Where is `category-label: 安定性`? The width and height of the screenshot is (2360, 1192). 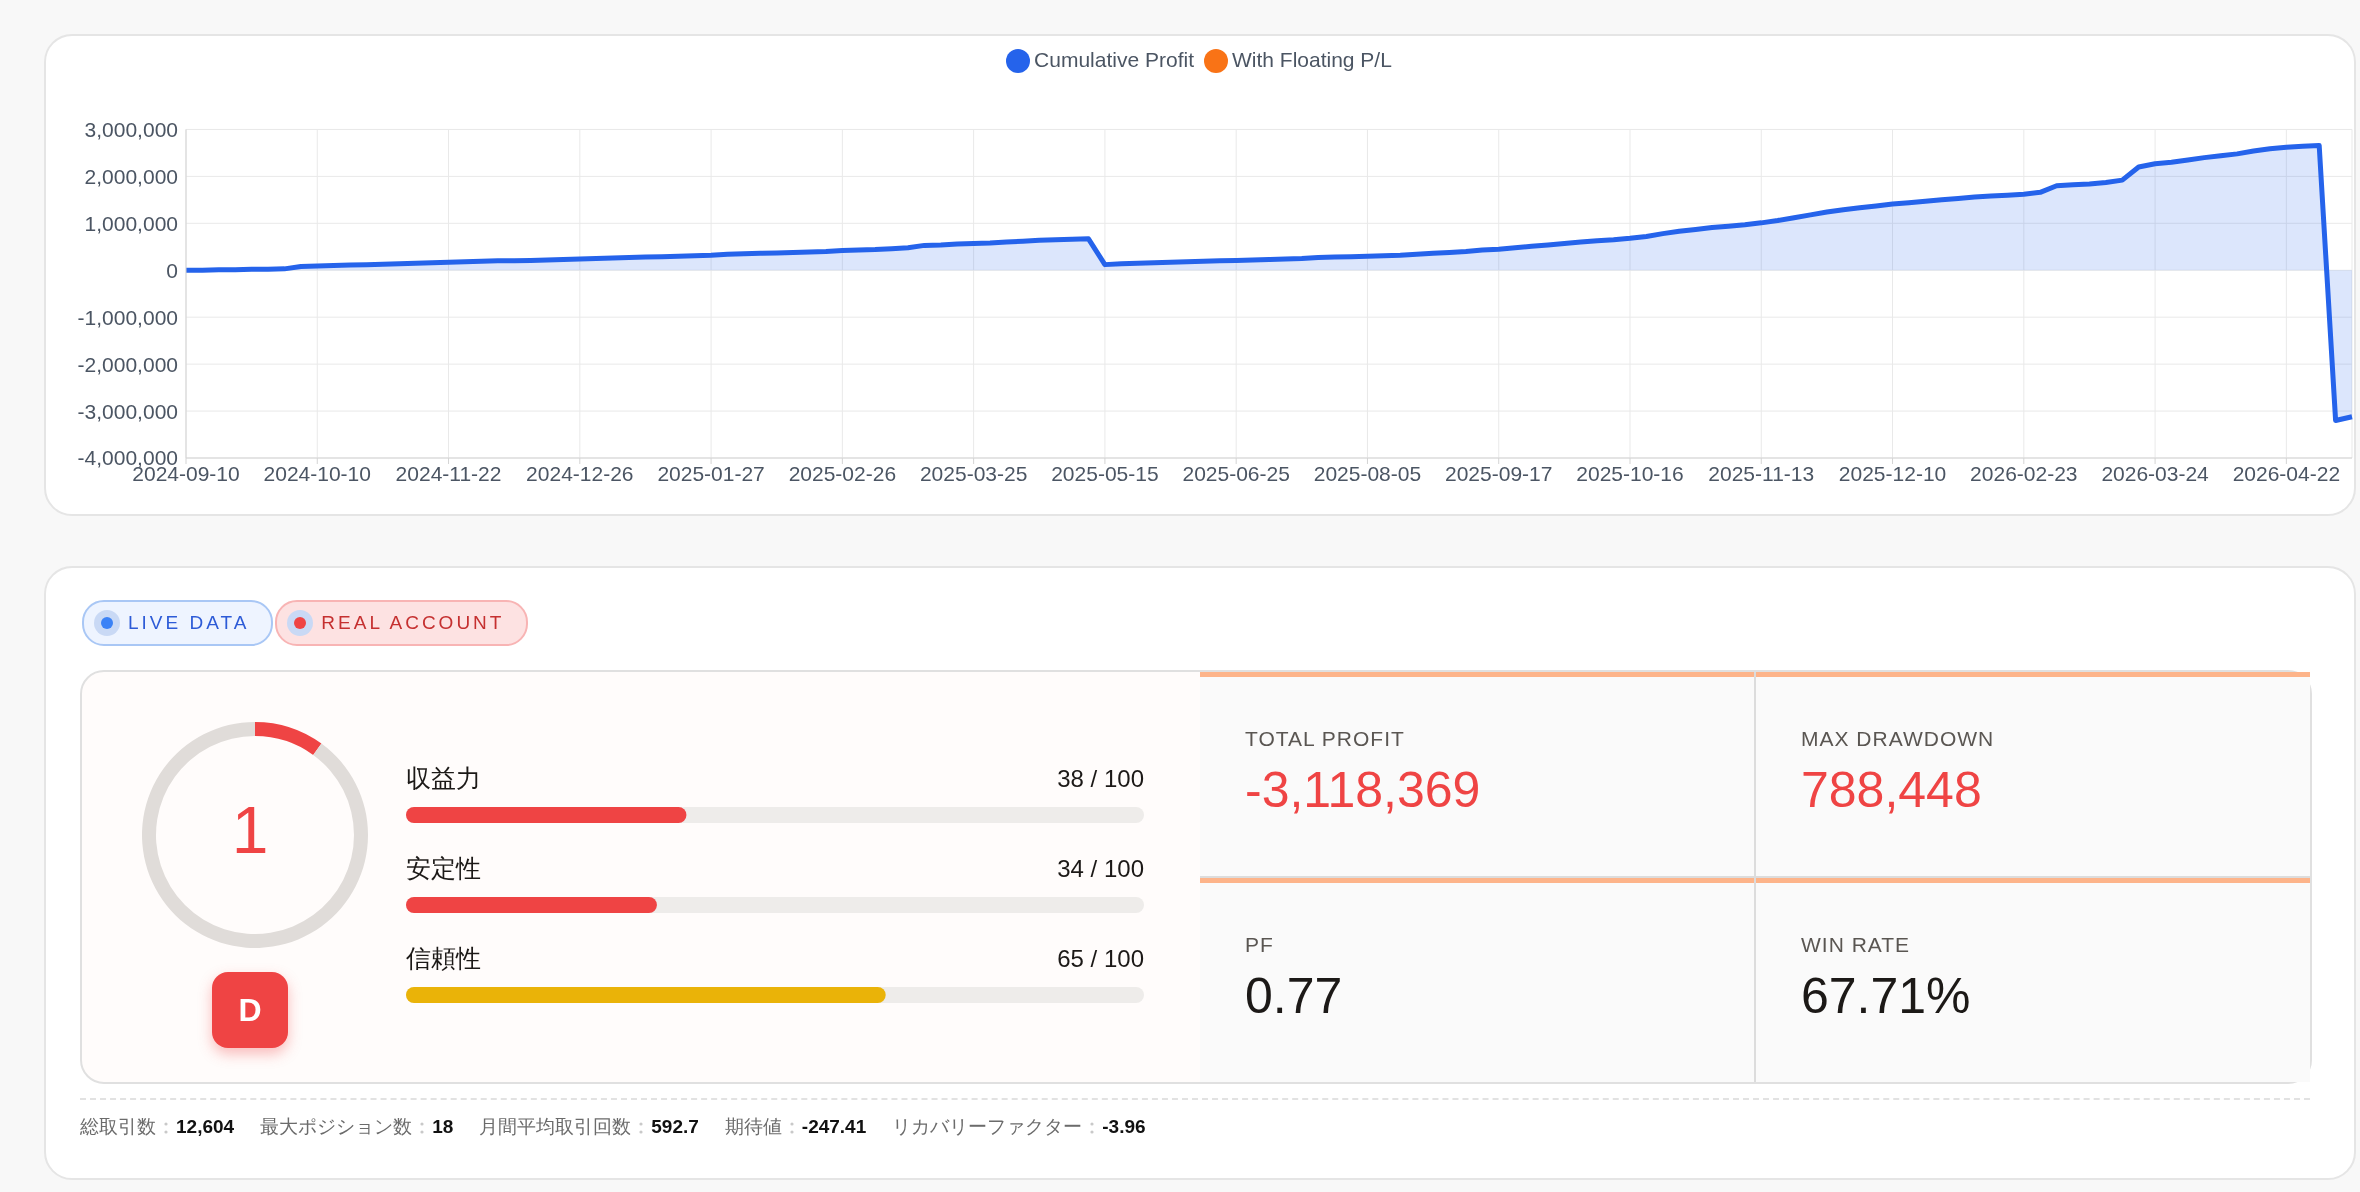 category-label: 安定性 is located at coordinates (443, 868).